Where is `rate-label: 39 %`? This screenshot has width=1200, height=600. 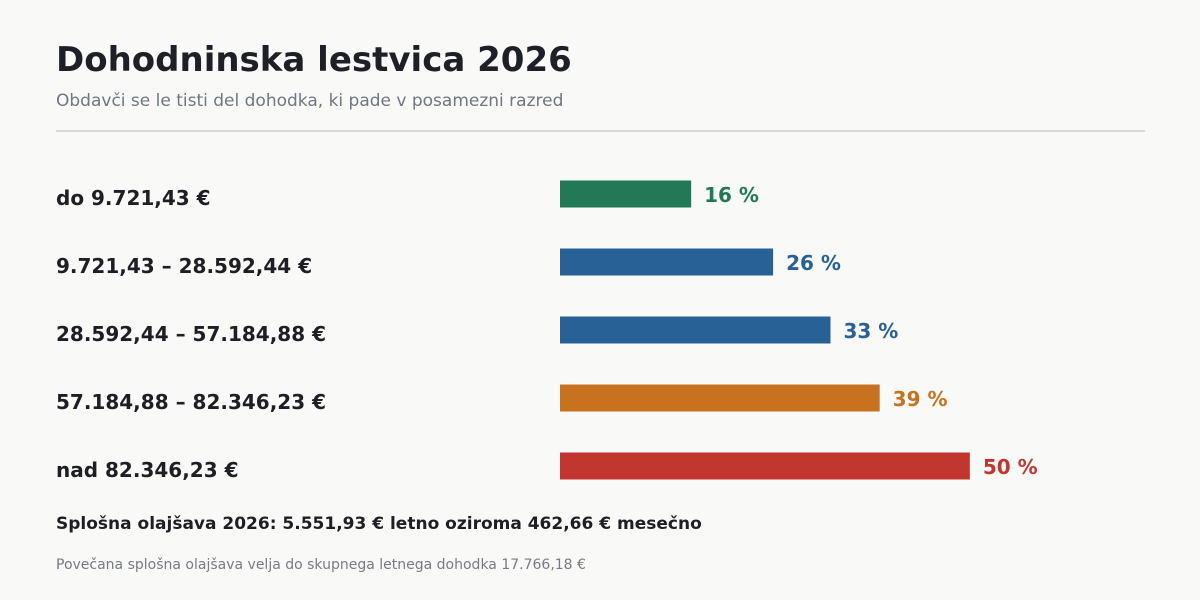
rate-label: 39 % is located at coordinates (920, 399).